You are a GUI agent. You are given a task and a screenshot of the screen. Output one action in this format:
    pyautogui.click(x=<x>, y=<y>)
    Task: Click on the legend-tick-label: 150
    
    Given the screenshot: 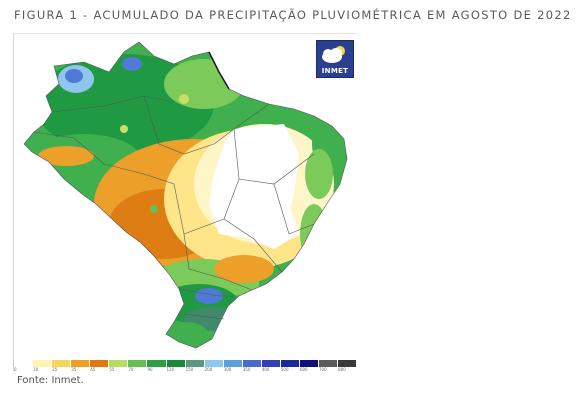 What is the action you would take?
    pyautogui.click(x=189, y=369)
    